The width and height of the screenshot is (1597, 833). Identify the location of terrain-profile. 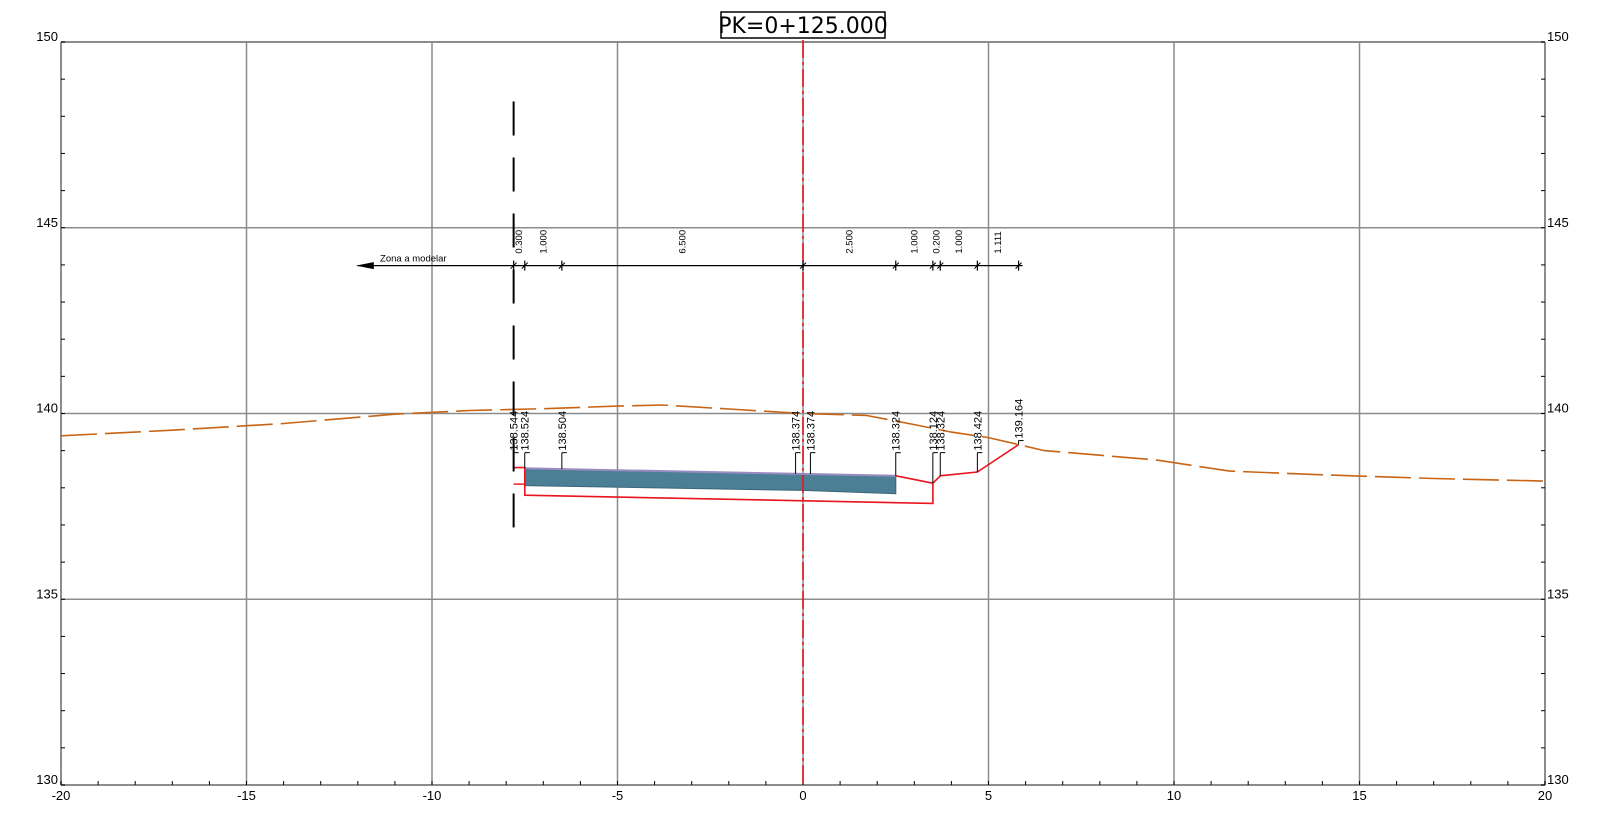
(803, 443).